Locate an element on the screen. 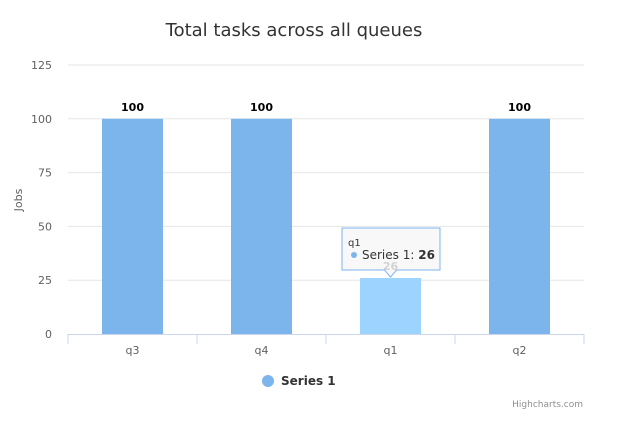  bar-q2 is located at coordinates (519, 226).